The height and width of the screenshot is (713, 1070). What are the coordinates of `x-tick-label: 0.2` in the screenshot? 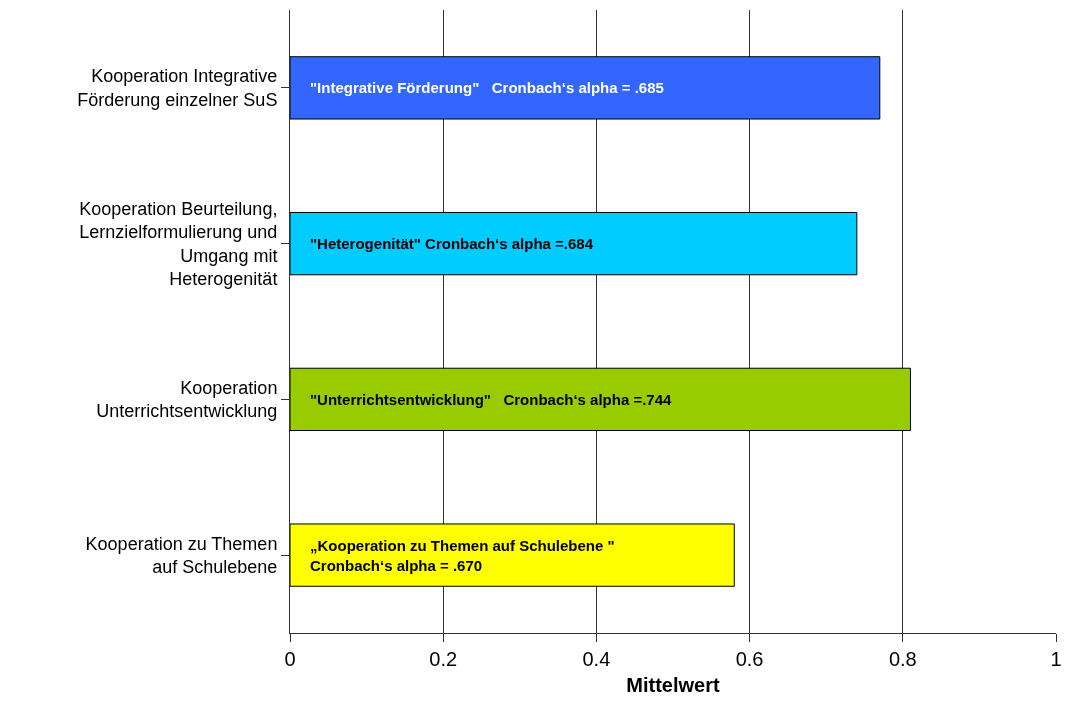 It's located at (443, 659).